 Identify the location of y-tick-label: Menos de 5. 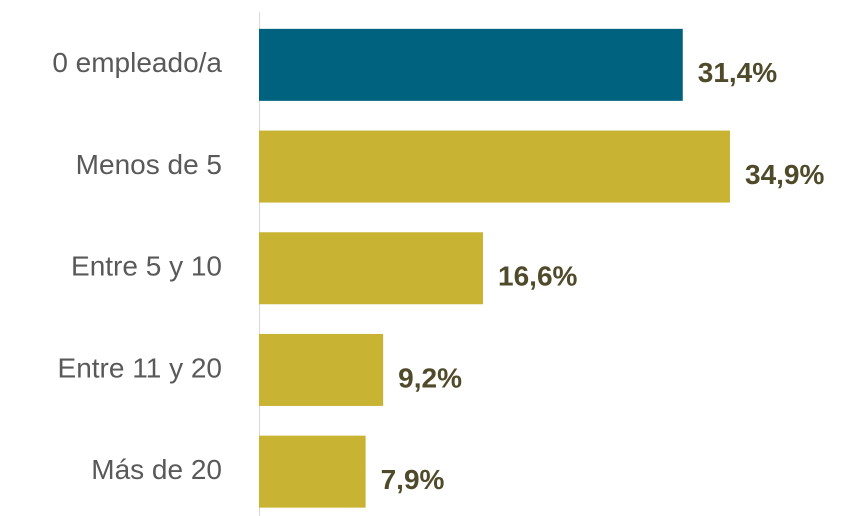
(149, 164).